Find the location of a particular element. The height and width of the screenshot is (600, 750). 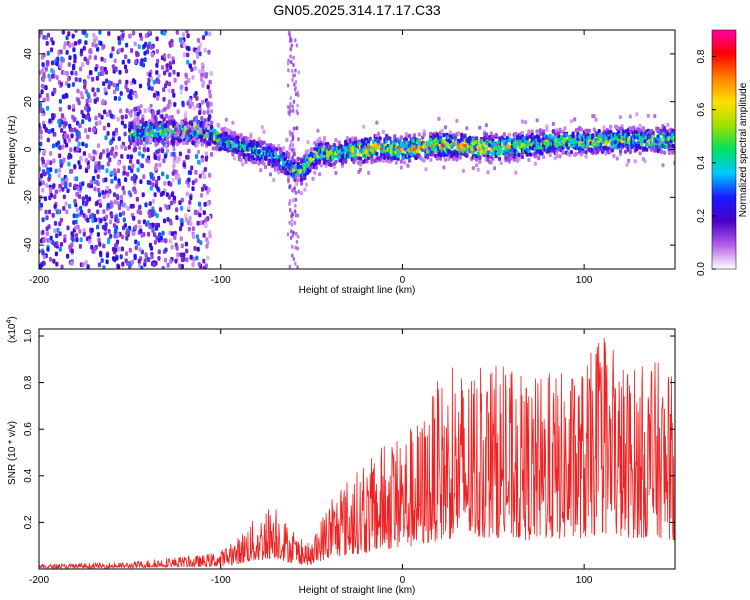

y-tick-label: -20 is located at coordinates (28, 197).